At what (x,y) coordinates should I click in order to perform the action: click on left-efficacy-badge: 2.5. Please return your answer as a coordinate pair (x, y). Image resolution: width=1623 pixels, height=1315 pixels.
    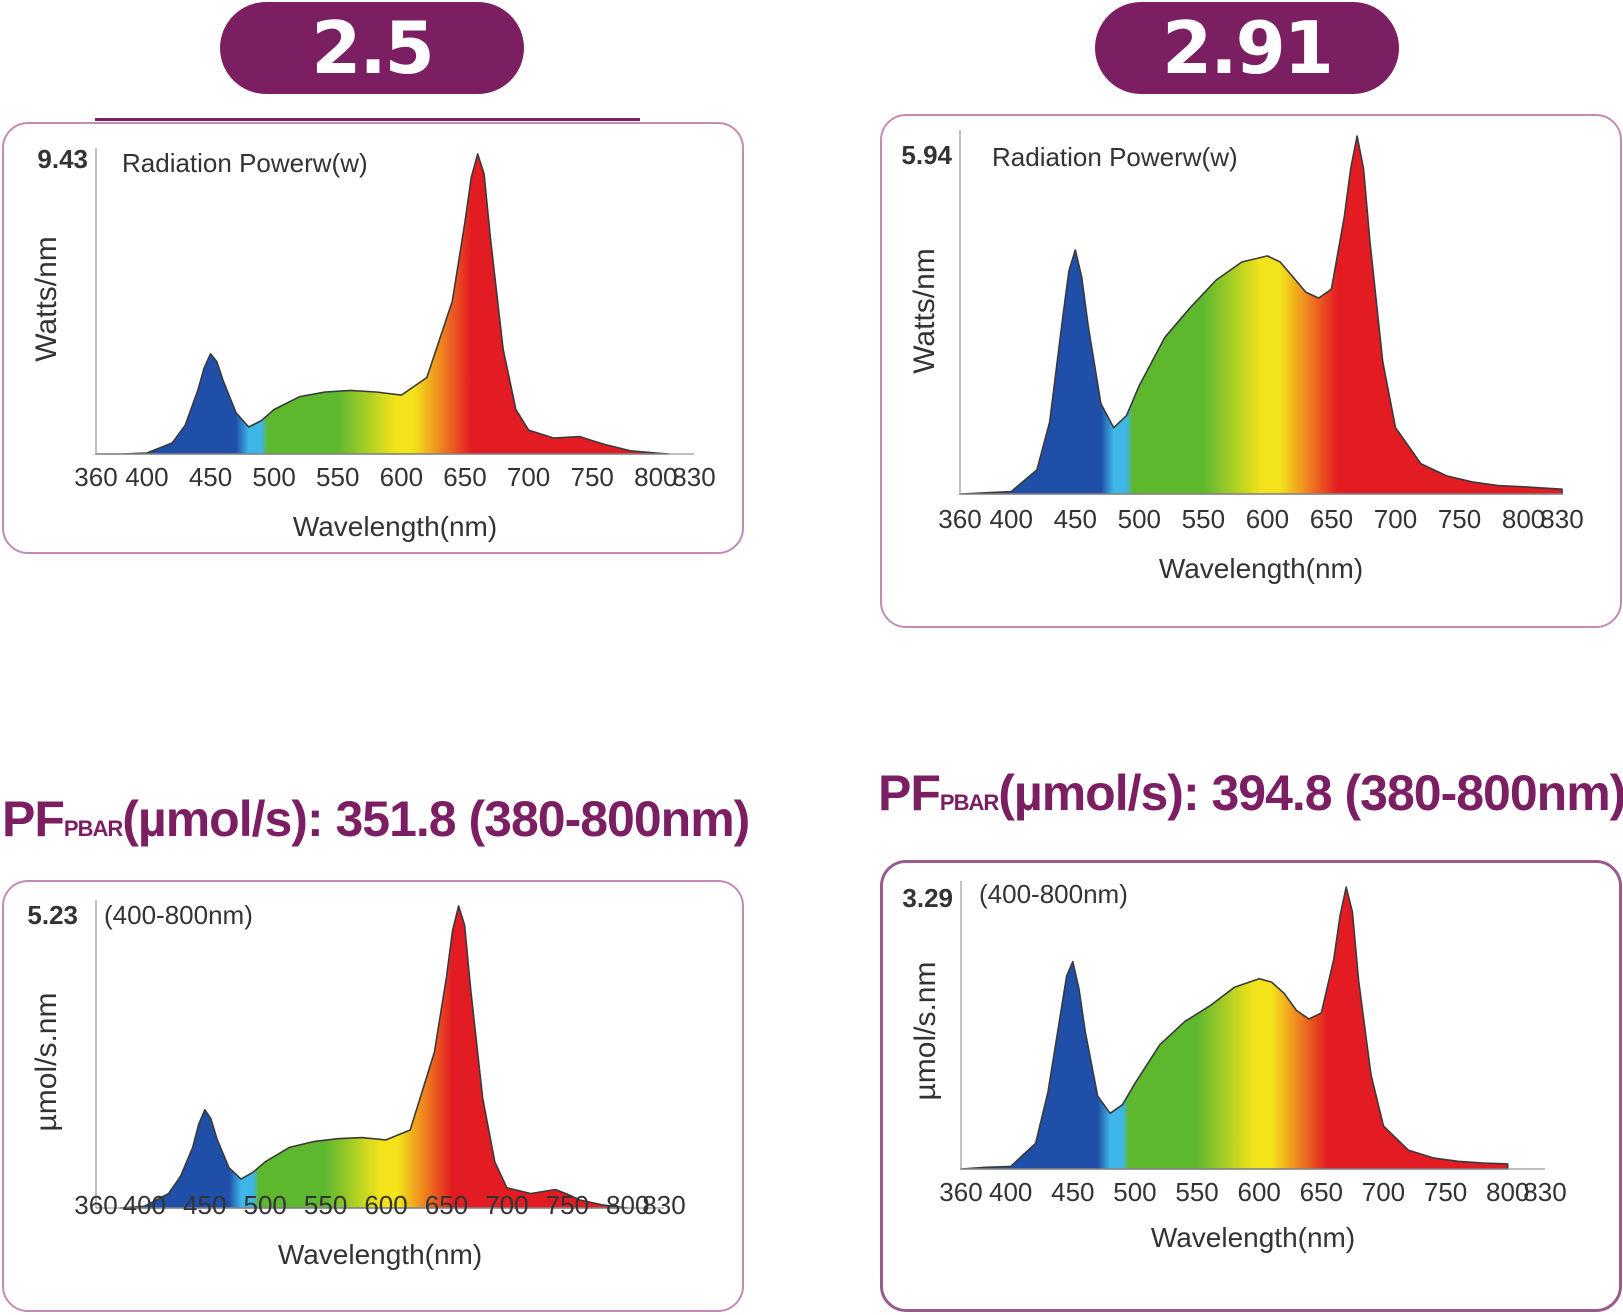
    Looking at the image, I should click on (372, 48).